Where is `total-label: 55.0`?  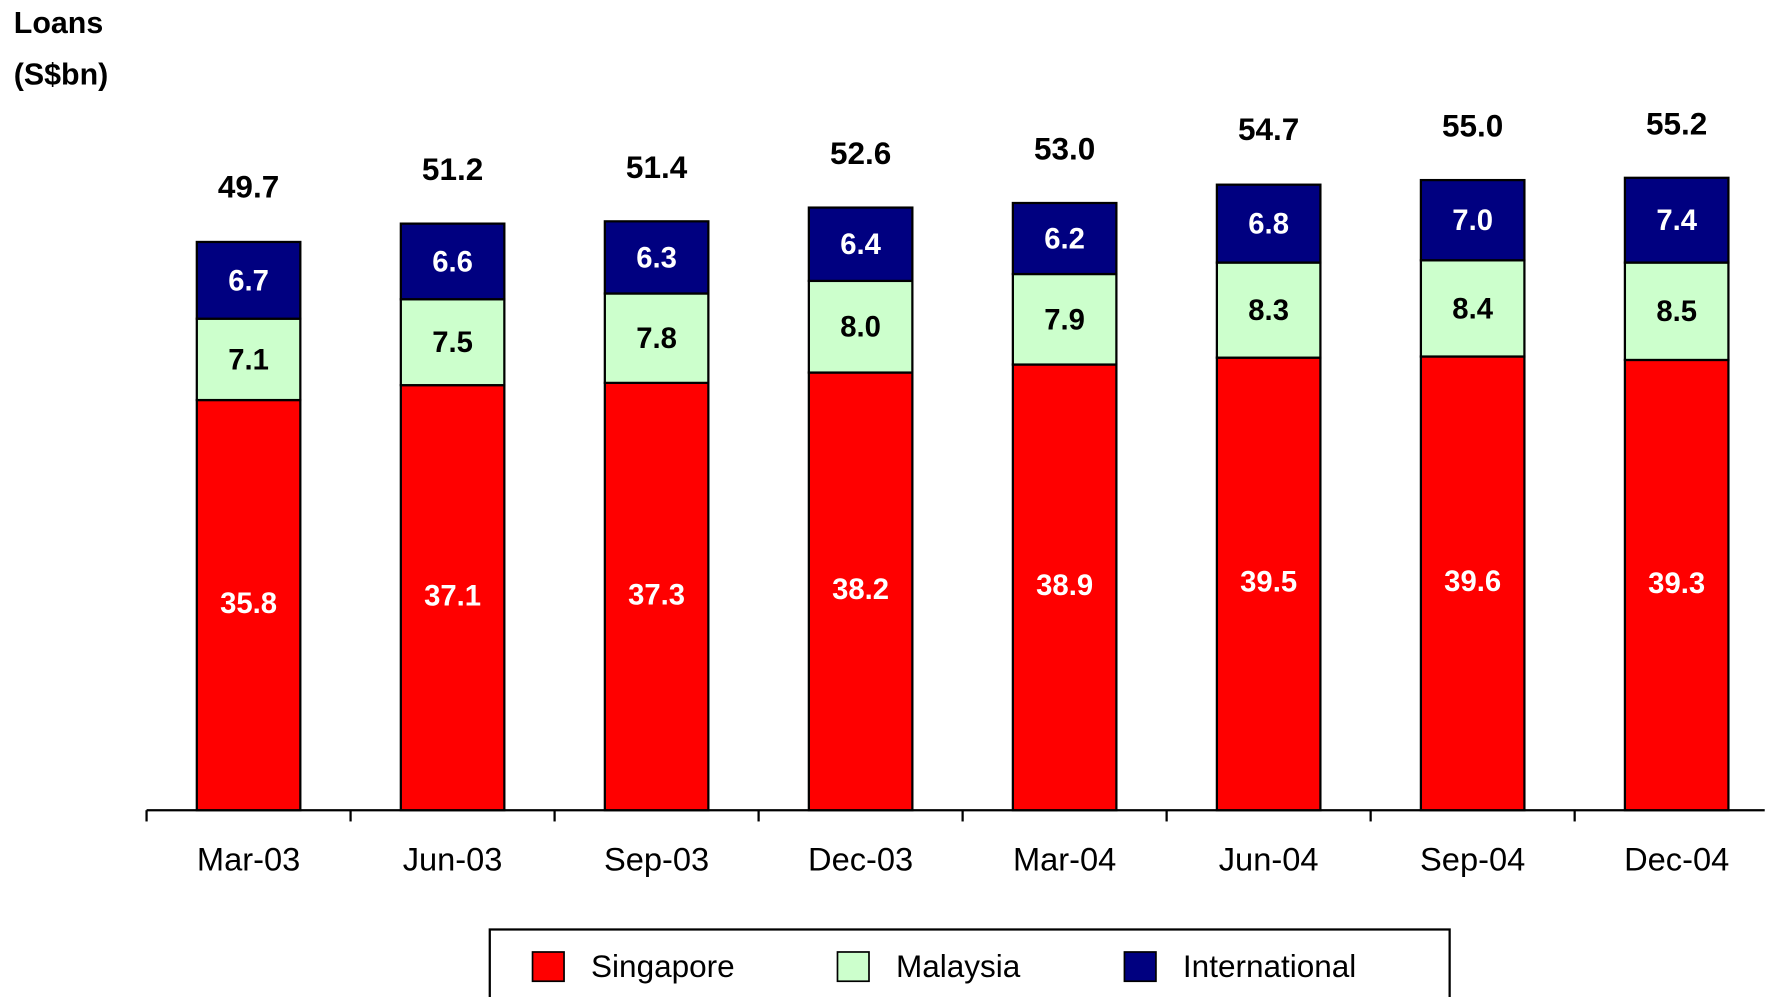 total-label: 55.0 is located at coordinates (1472, 126).